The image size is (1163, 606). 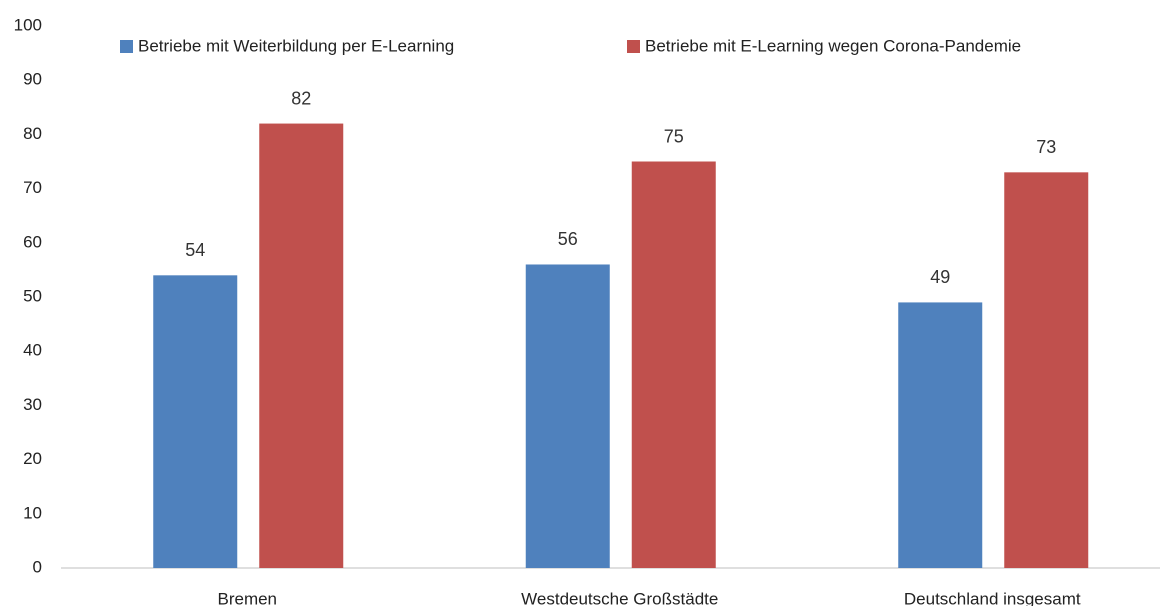 What do you see at coordinates (32, 187) in the screenshot?
I see `y-tick-label: 70` at bounding box center [32, 187].